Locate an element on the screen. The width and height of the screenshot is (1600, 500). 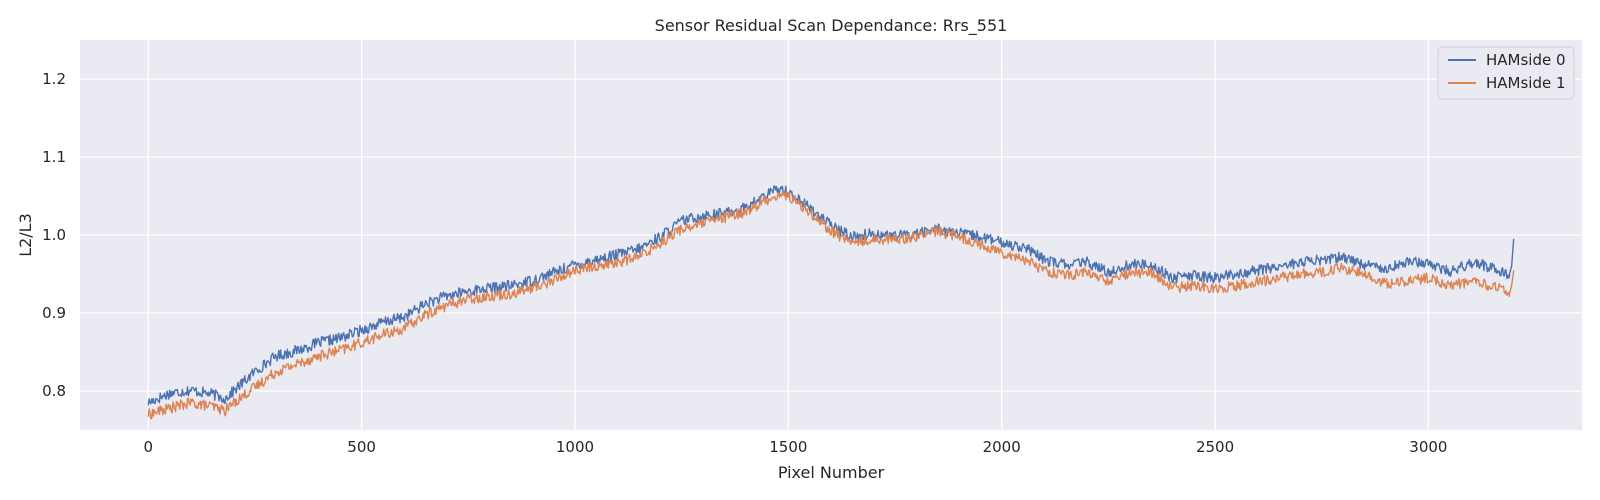
y-tick-label: 1.1 is located at coordinates (54, 157).